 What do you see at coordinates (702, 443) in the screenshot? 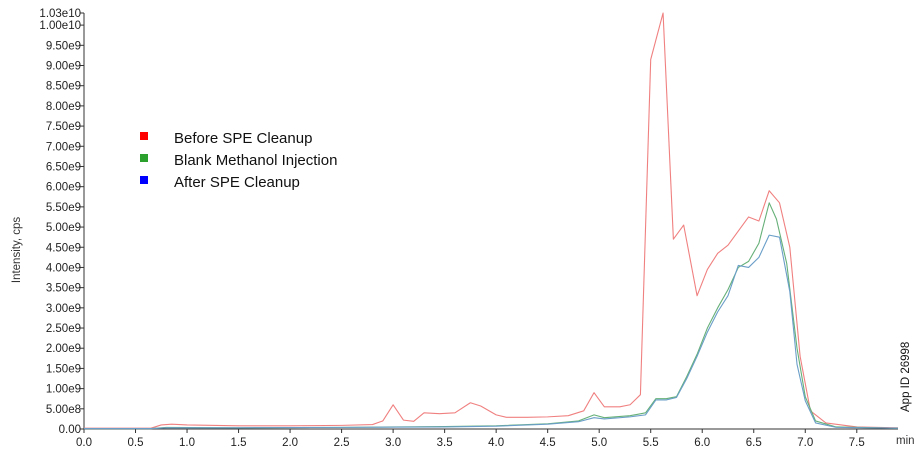
I see `x-tick-label: 6.0` at bounding box center [702, 443].